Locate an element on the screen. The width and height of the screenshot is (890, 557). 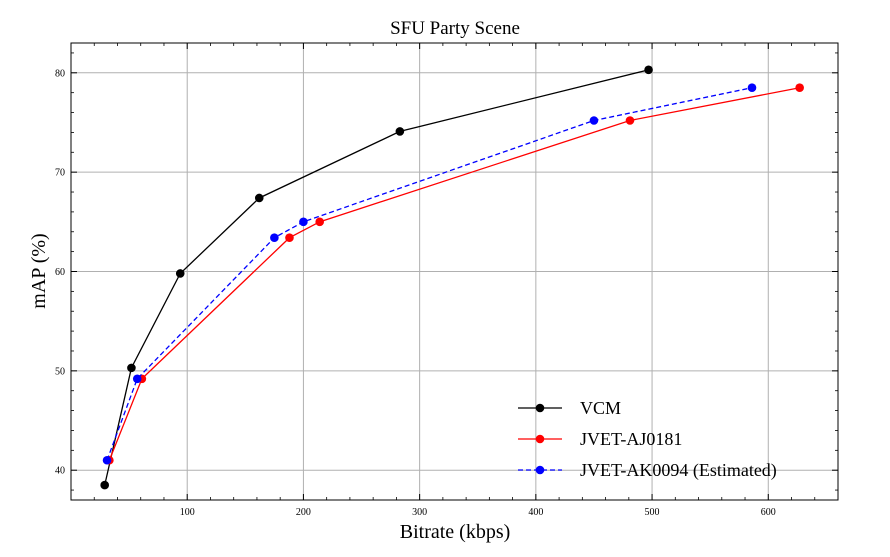
x-tick-label: 300 is located at coordinates (419, 512).